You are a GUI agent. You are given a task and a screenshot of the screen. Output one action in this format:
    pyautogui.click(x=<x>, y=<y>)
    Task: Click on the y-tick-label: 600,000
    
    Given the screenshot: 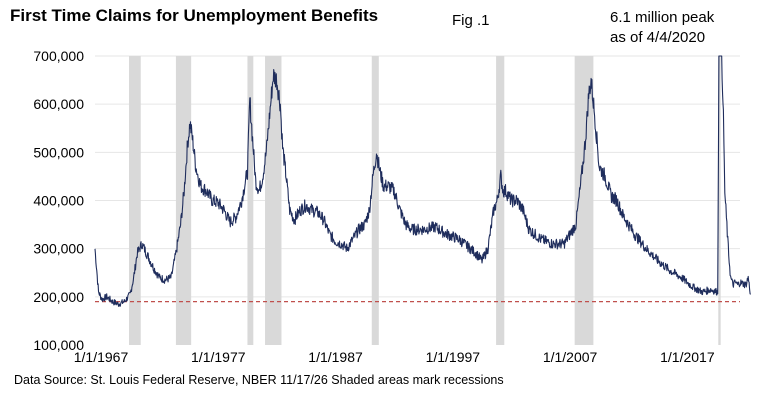 What is the action you would take?
    pyautogui.click(x=58, y=104)
    